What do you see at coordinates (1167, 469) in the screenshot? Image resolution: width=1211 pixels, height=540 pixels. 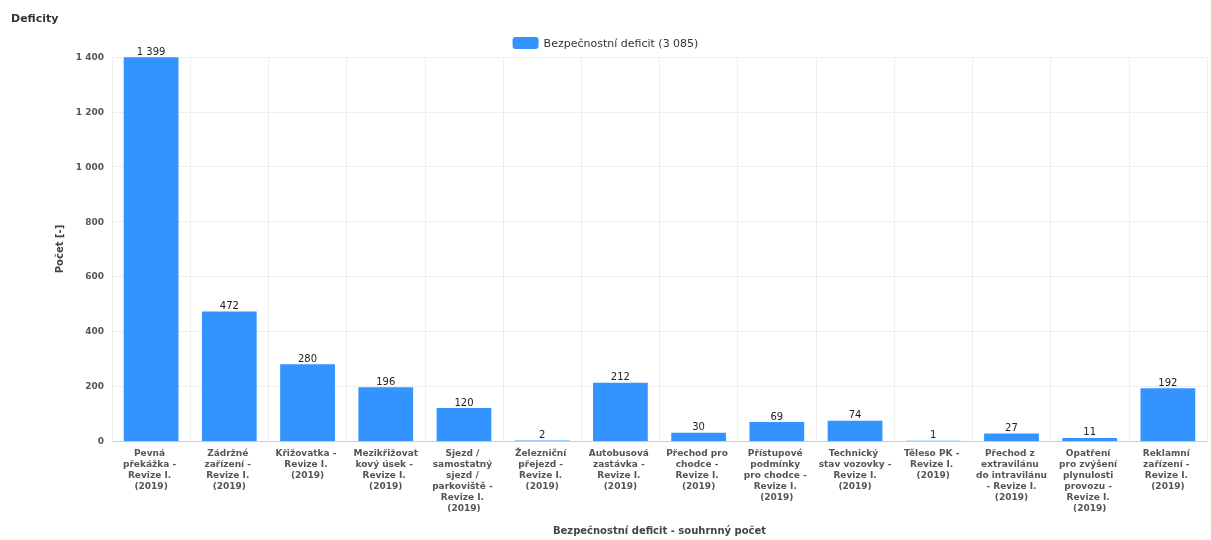 I see `x-tick-label: Reklamní zařízení - Revize I. (2019)` at bounding box center [1167, 469].